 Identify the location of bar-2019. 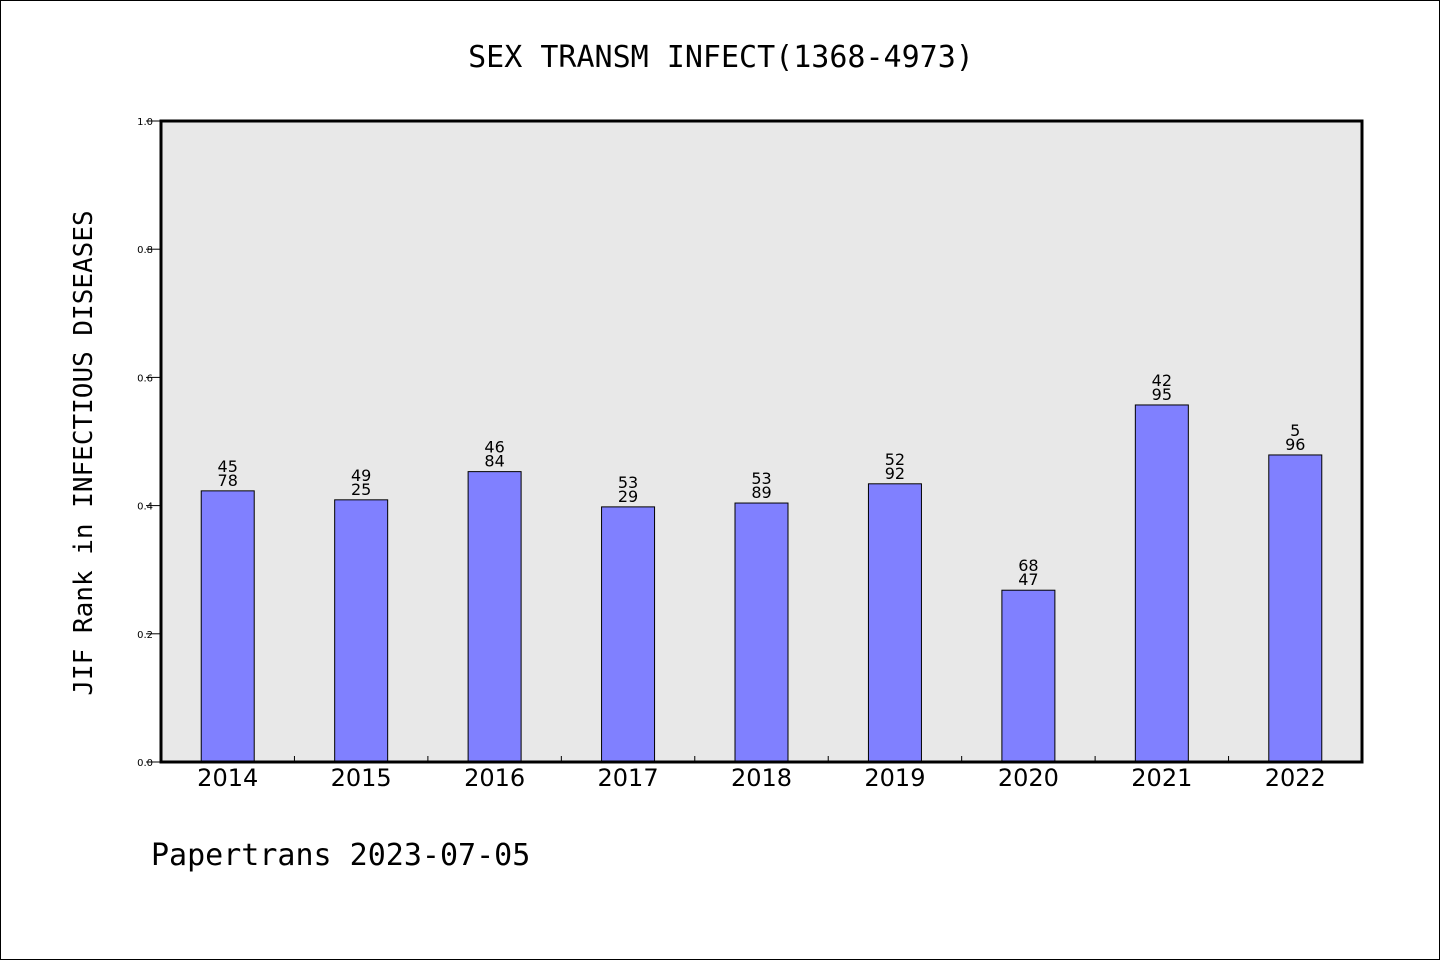
(894, 623).